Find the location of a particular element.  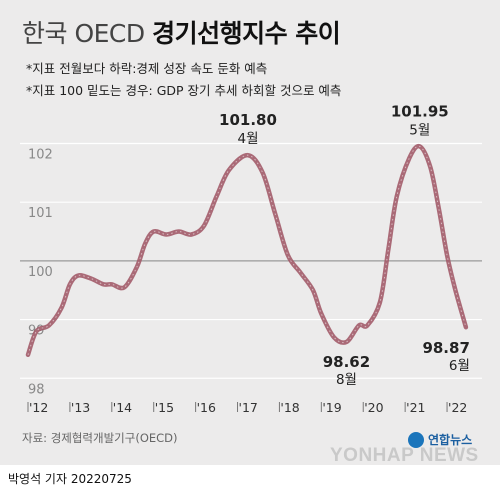

annotation-month: 6월 is located at coordinates (459, 366).